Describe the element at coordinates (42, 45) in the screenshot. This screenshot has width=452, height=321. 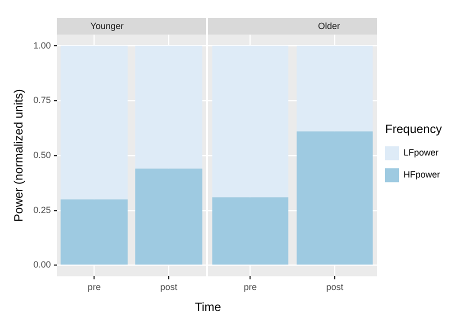
I see `y-tick-label: 1.00` at that location.